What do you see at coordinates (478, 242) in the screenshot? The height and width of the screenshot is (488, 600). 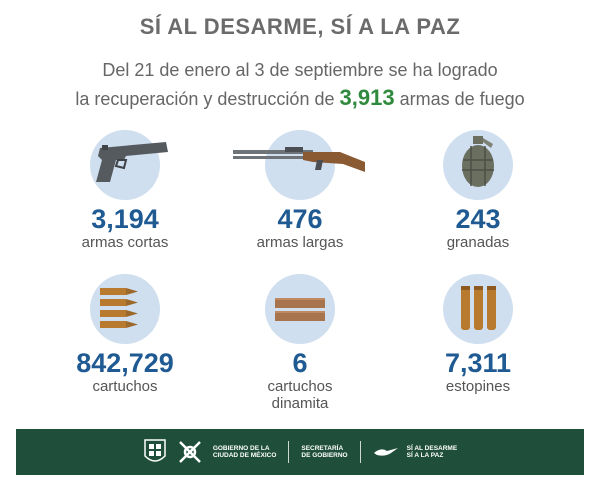 I see `stat-label: granadas` at bounding box center [478, 242].